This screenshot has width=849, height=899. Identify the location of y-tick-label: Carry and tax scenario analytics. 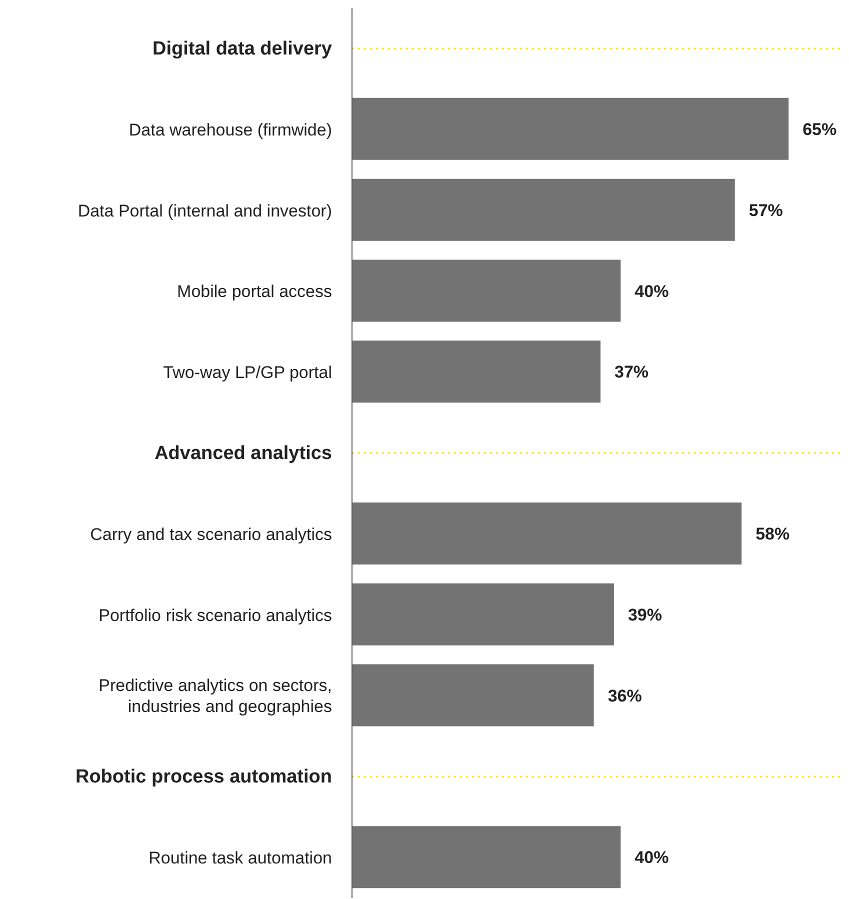
(211, 534).